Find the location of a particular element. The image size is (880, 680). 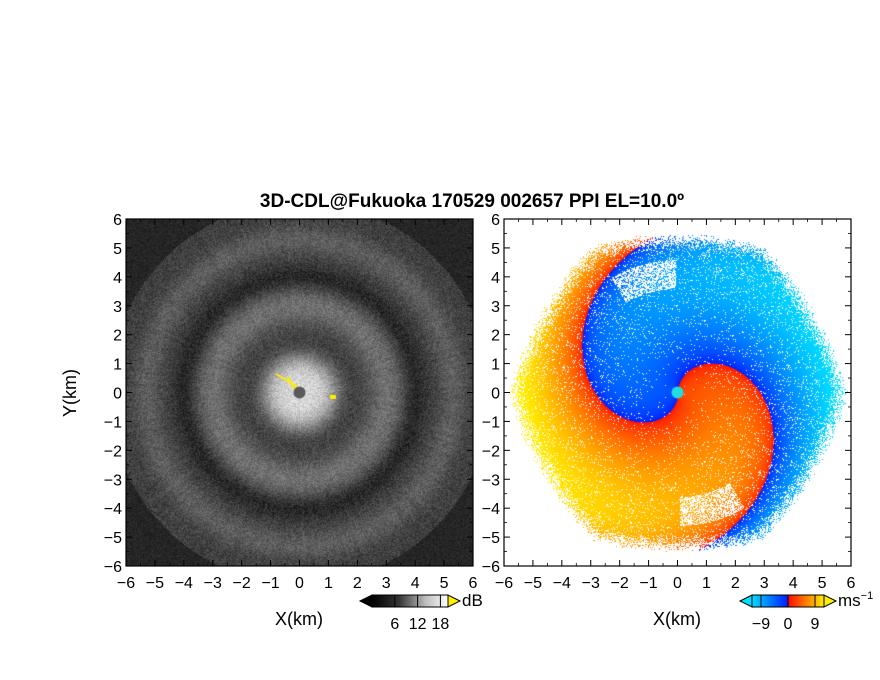

colorbar-tick-label: 9 is located at coordinates (815, 624).